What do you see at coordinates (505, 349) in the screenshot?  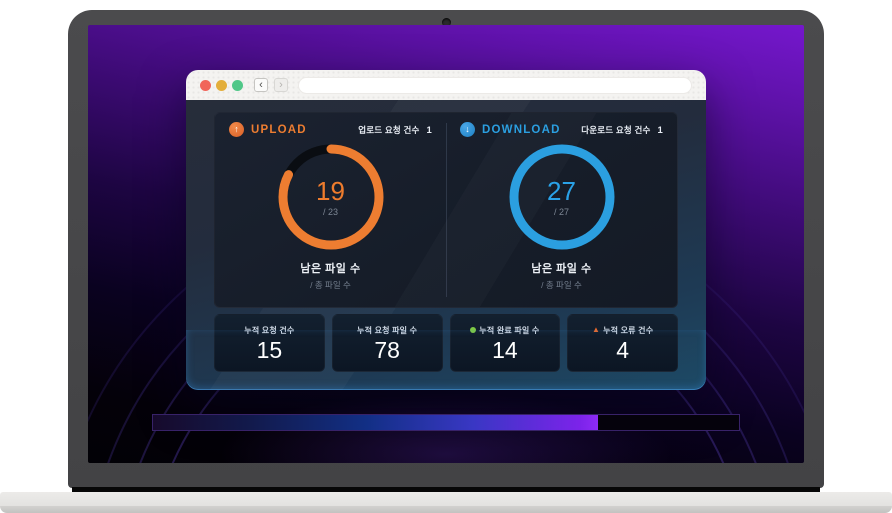 I see `stat-value: 14` at bounding box center [505, 349].